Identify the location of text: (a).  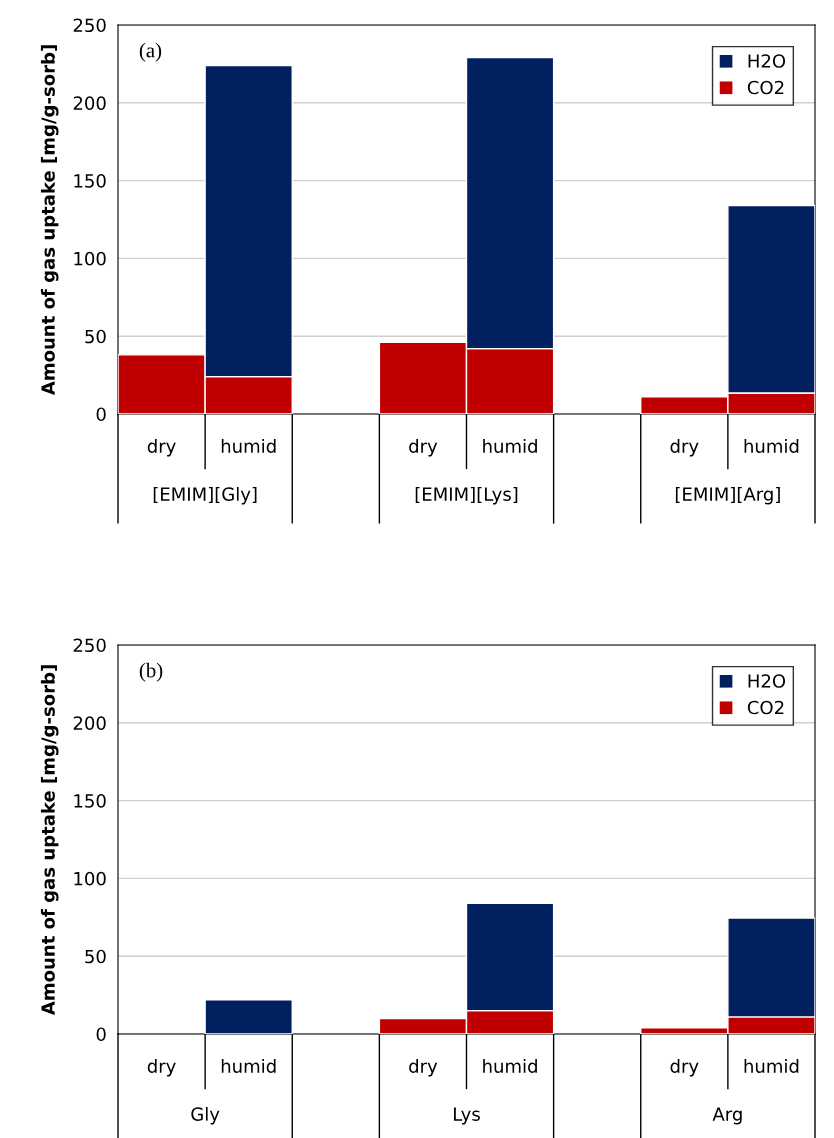
(150, 52).